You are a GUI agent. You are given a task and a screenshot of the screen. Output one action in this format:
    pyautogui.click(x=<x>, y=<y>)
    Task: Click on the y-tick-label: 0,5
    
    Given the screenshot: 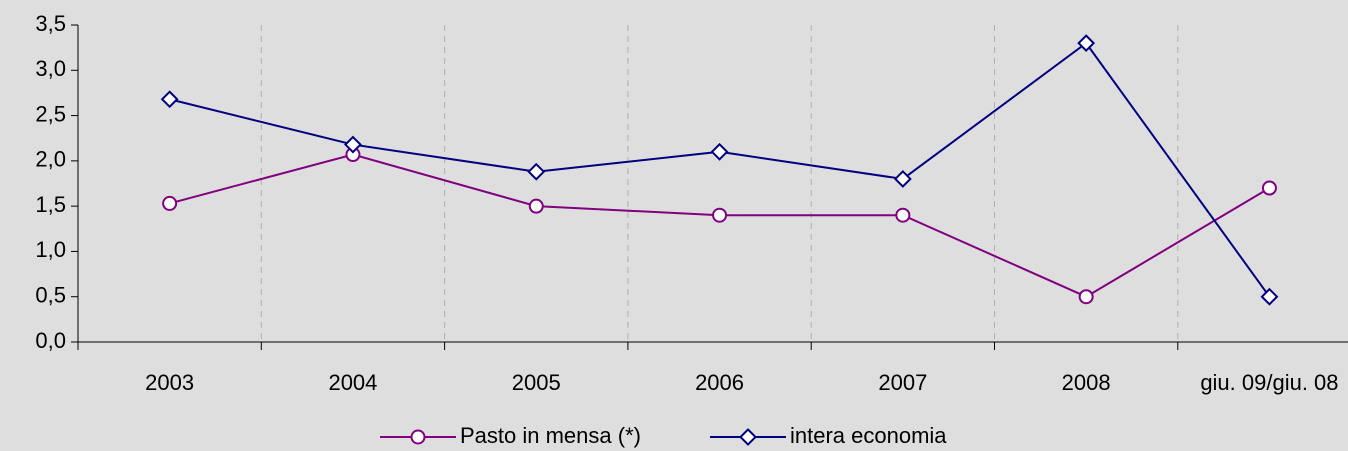 What is the action you would take?
    pyautogui.click(x=50, y=295)
    